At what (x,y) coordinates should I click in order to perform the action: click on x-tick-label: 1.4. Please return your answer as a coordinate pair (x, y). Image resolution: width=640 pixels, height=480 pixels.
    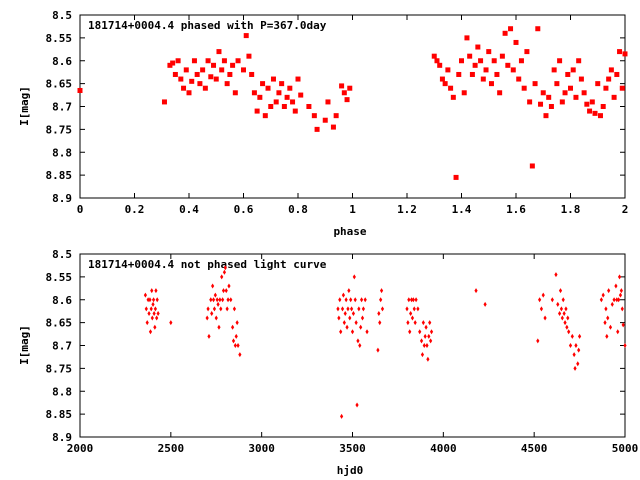
    Looking at the image, I should click on (462, 209).